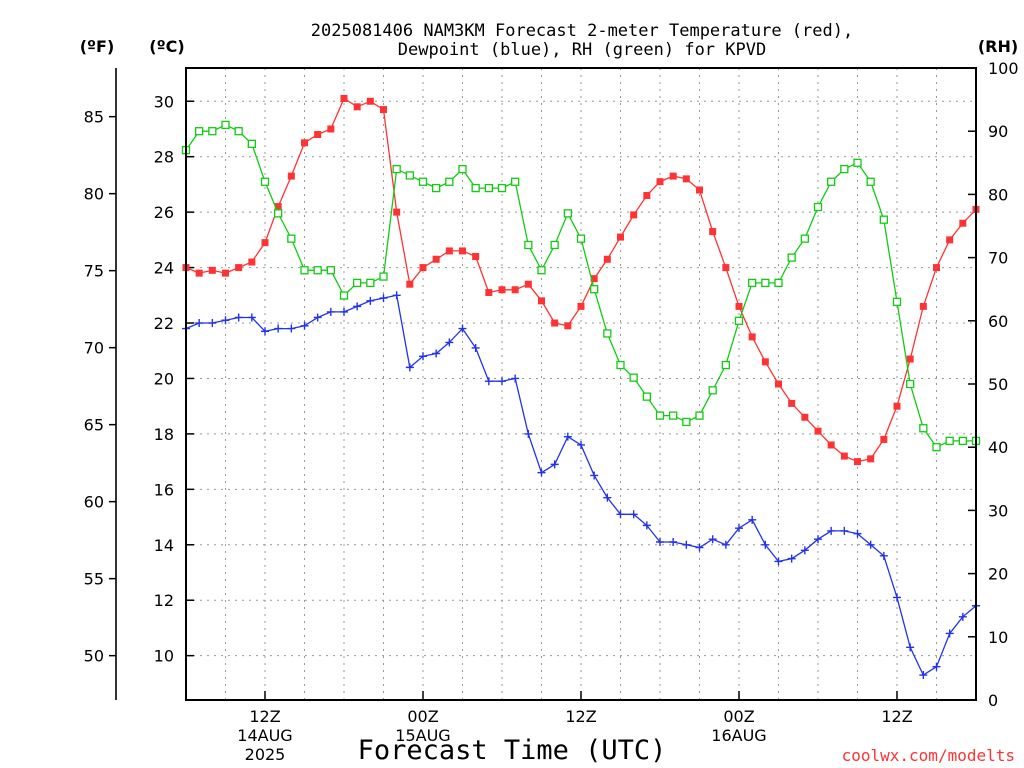  I want to click on rh-axis-label: (RH), so click(998, 46).